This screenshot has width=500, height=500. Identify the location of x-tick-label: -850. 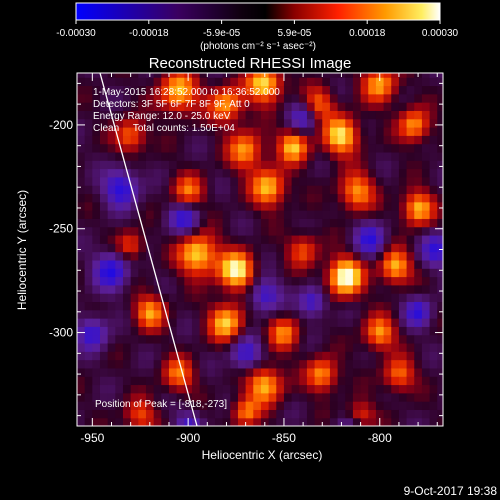
(284, 438).